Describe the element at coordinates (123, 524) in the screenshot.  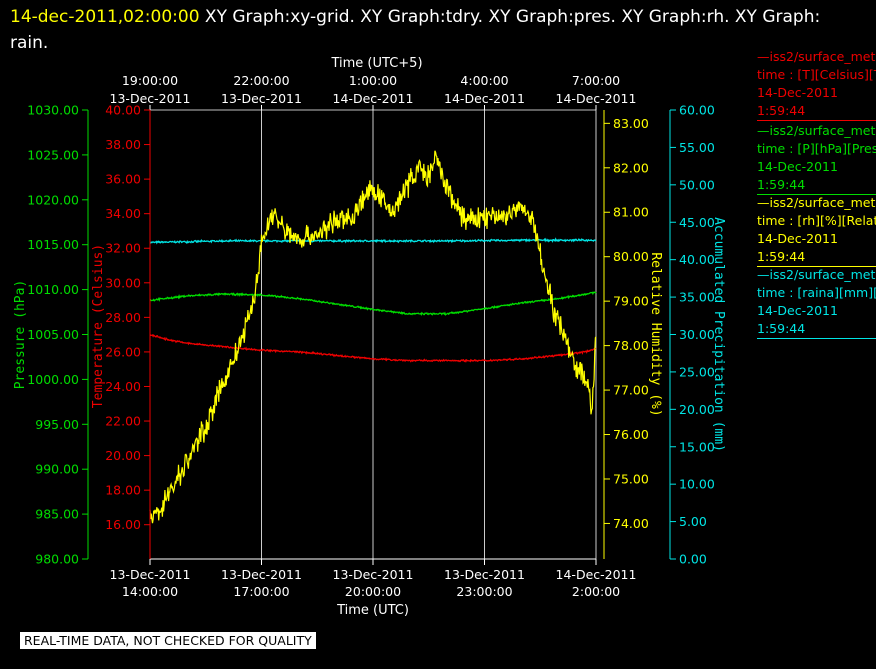
I see `temperature-tick-label: 16.00` at that location.